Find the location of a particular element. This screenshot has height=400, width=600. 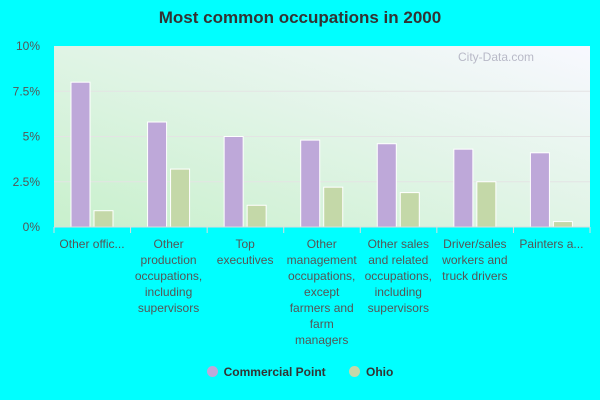

chart-title: Most common occupations in 2000 is located at coordinates (300, 17).